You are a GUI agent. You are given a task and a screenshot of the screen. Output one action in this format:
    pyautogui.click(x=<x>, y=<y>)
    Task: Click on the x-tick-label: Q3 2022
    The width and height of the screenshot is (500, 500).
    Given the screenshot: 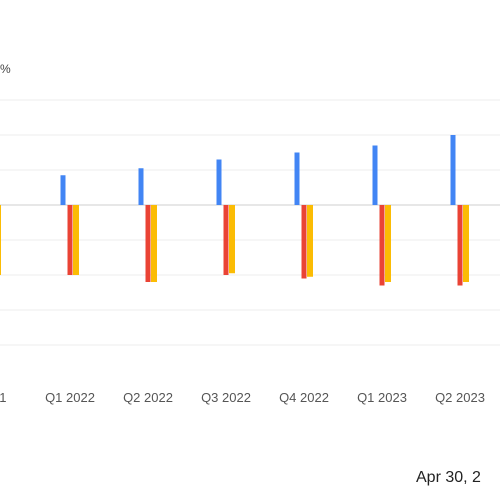 What is the action you would take?
    pyautogui.click(x=226, y=397)
    